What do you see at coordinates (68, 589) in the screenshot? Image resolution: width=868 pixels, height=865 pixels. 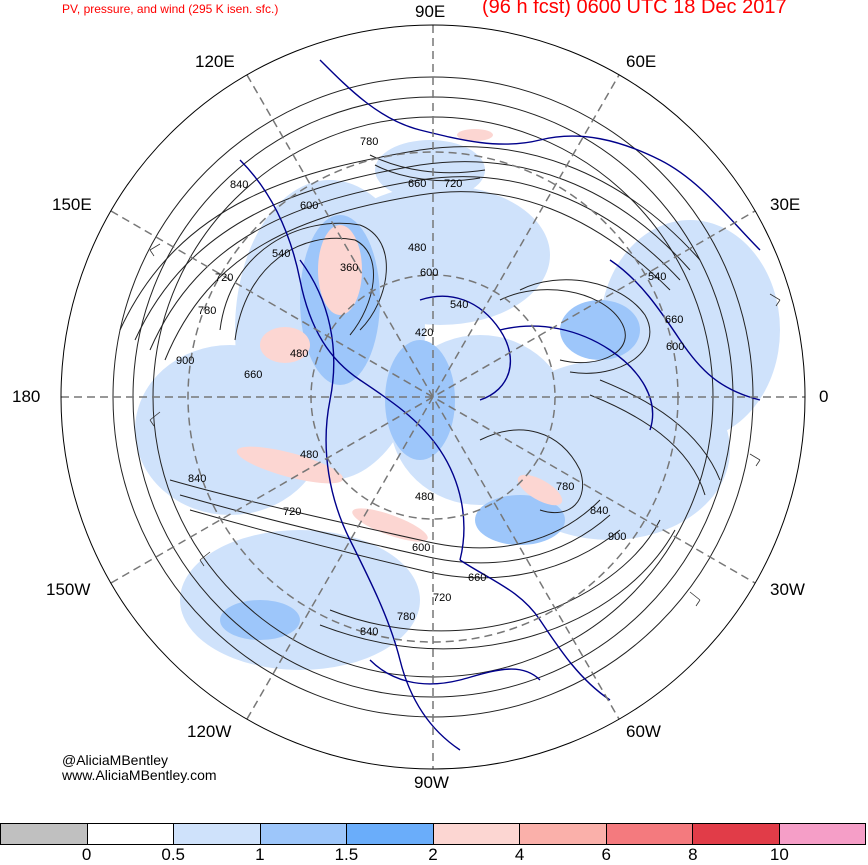 I see `lon-label-150w: 150W` at bounding box center [68, 589].